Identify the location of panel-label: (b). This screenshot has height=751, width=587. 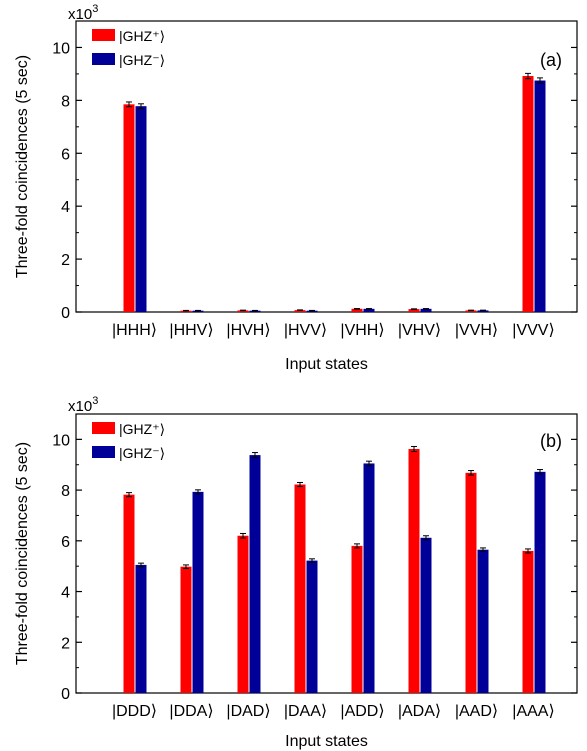
(551, 441).